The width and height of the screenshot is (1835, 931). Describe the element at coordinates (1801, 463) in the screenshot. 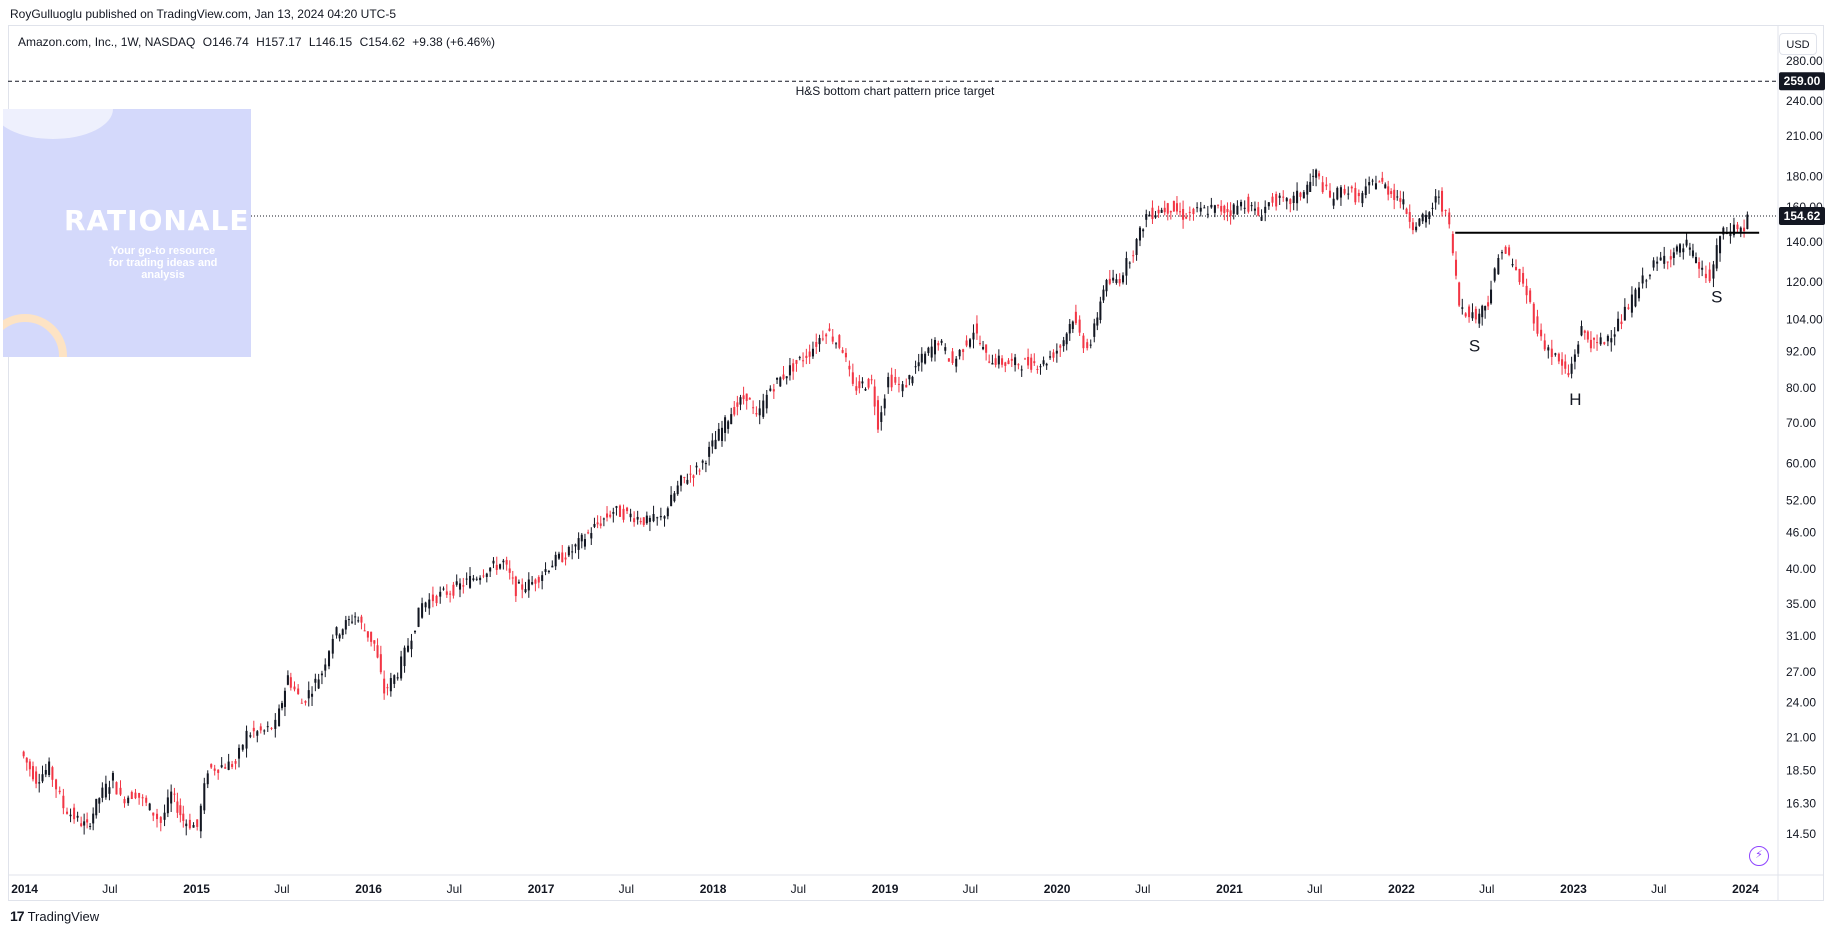

I see `y-tick-label: 60.00` at that location.